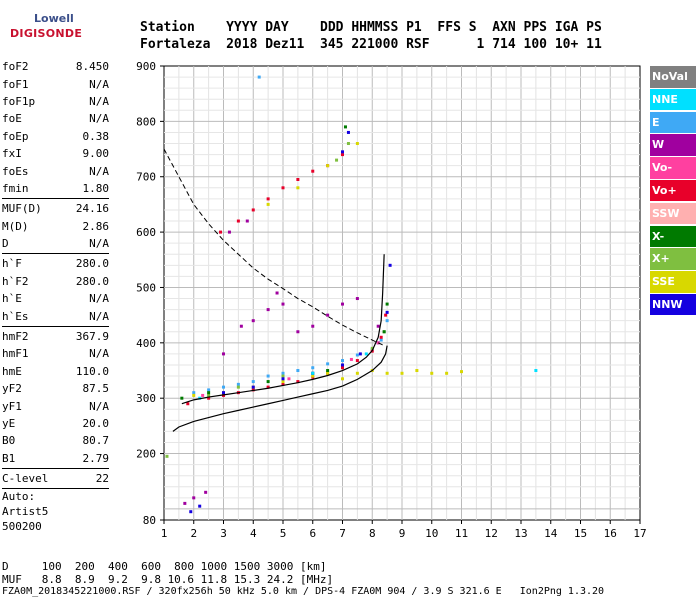 The width and height of the screenshot is (700, 600). I want to click on legend-item-w: W, so click(673, 145).